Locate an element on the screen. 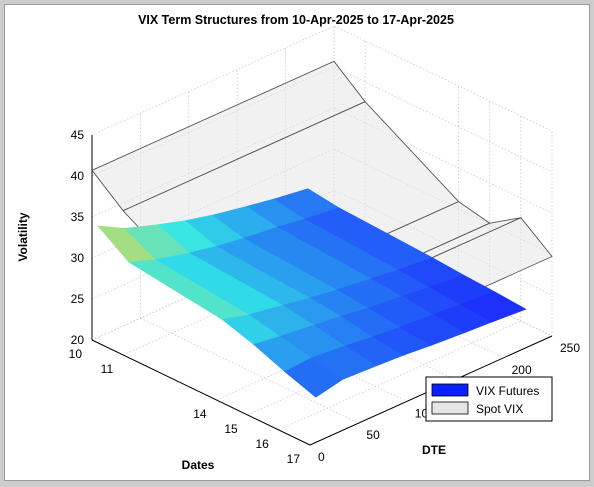 The width and height of the screenshot is (594, 487). z-tick-label: 25 is located at coordinates (78, 299).